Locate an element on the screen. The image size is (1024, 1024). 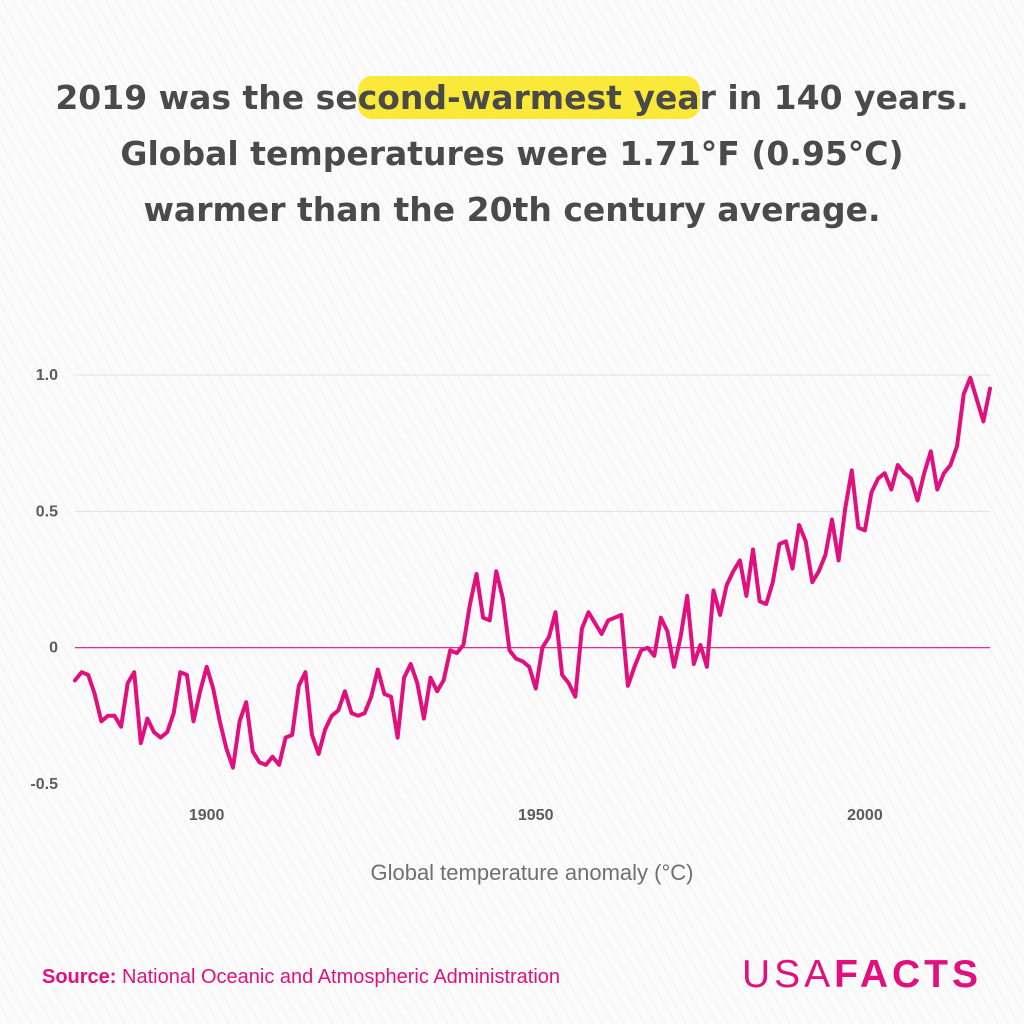
source-label: Source: is located at coordinates (79, 977).